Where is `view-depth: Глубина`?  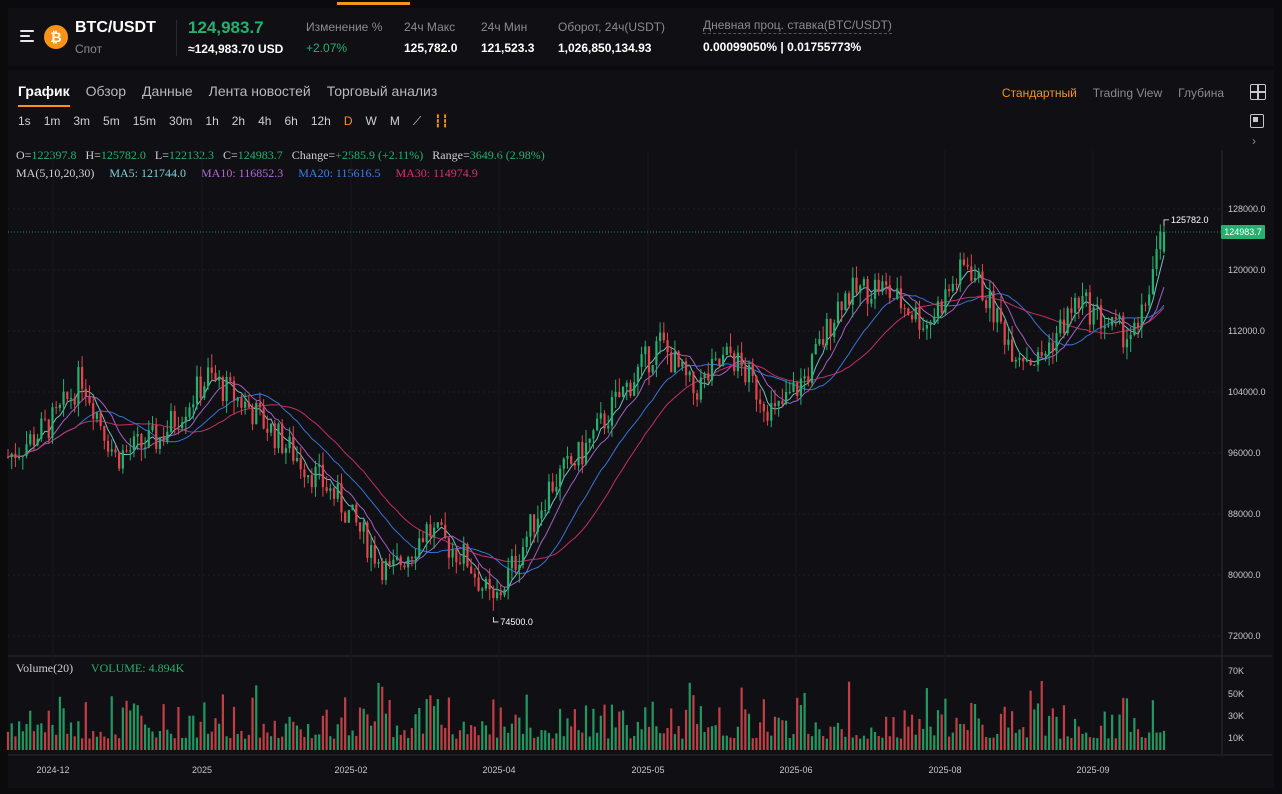 view-depth: Глубина is located at coordinates (1201, 93).